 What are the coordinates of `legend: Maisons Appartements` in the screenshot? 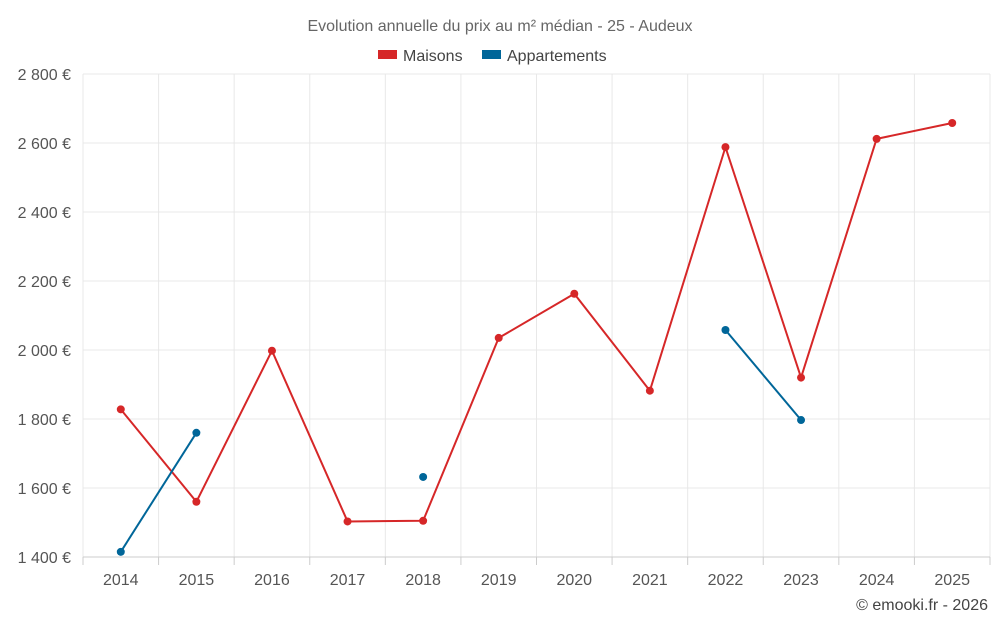 It's located at (492, 56).